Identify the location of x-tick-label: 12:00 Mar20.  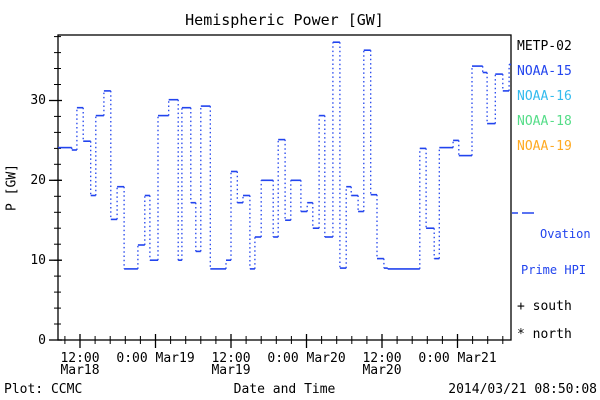
(382, 364).